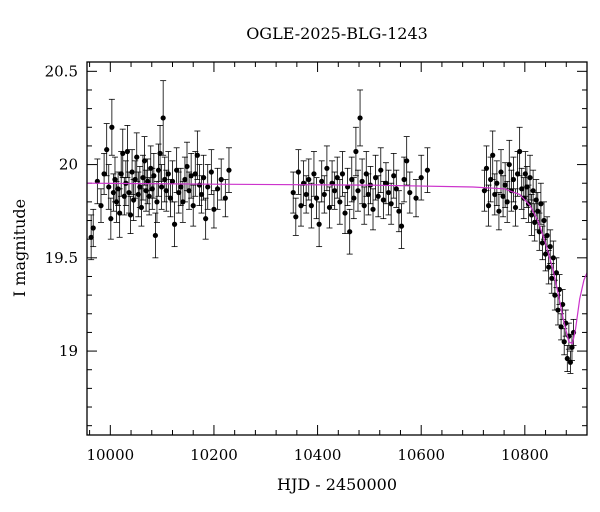 Image resolution: width=600 pixels, height=512 pixels. What do you see at coordinates (525, 455) in the screenshot?
I see `x-tick-label: 10800` at bounding box center [525, 455].